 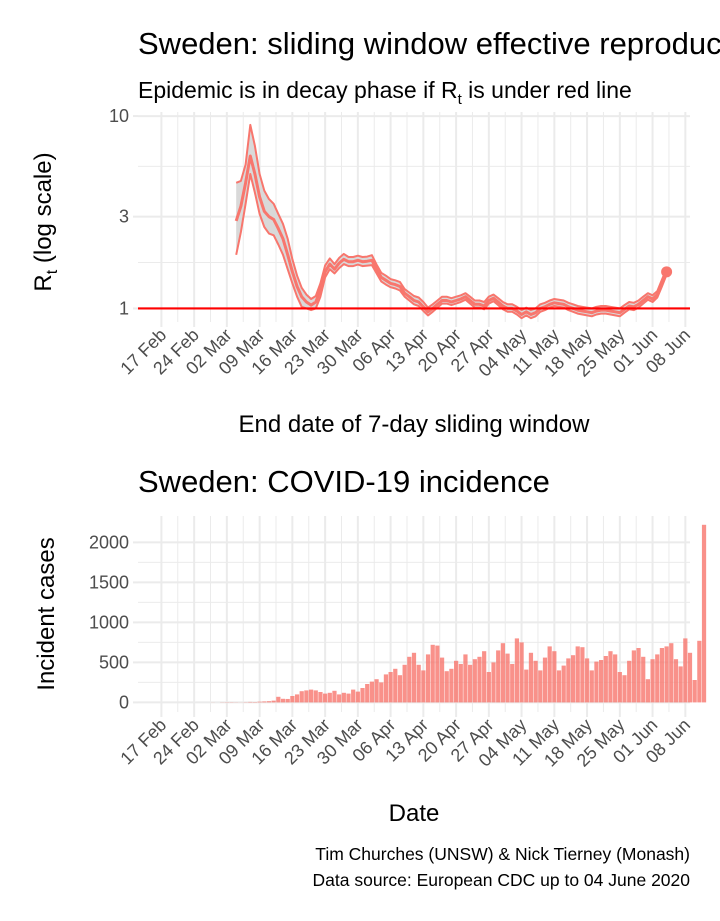 What do you see at coordinates (124, 308) in the screenshot?
I see `rt-y-tick-label: 1` at bounding box center [124, 308].